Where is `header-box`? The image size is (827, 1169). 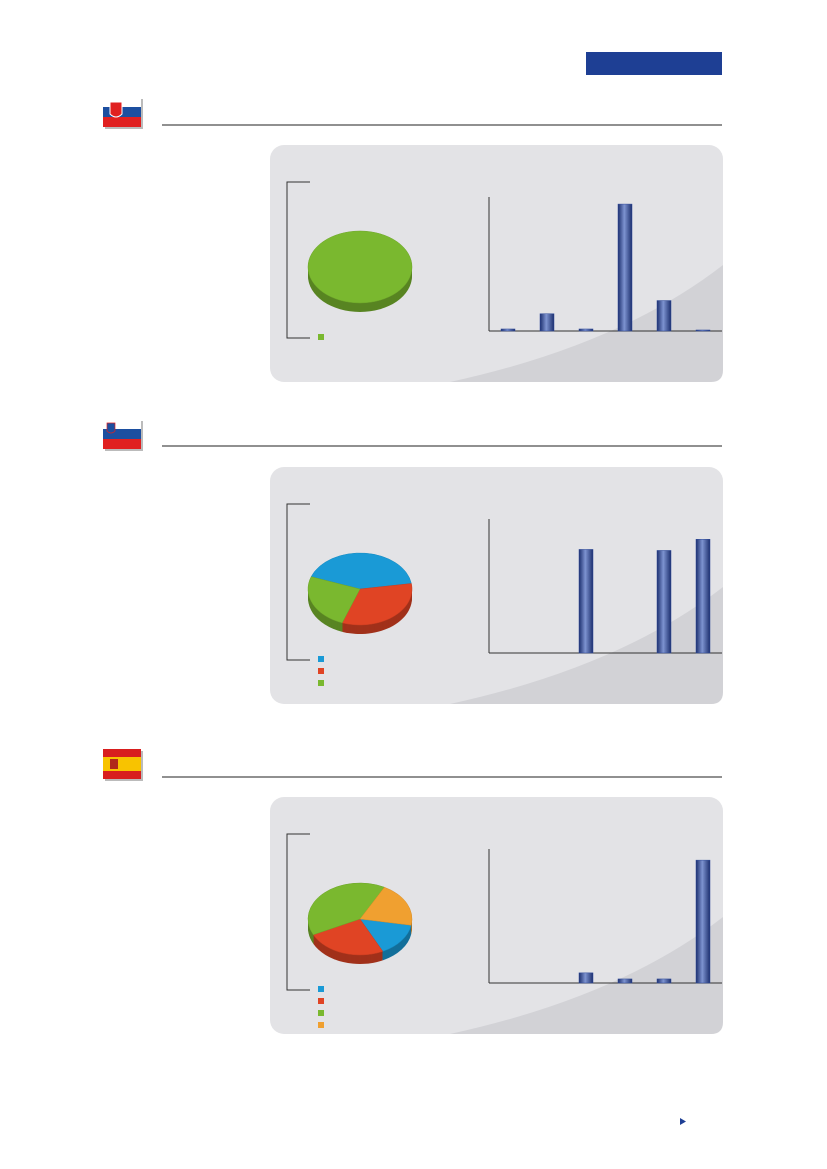 header-box is located at coordinates (654, 63).